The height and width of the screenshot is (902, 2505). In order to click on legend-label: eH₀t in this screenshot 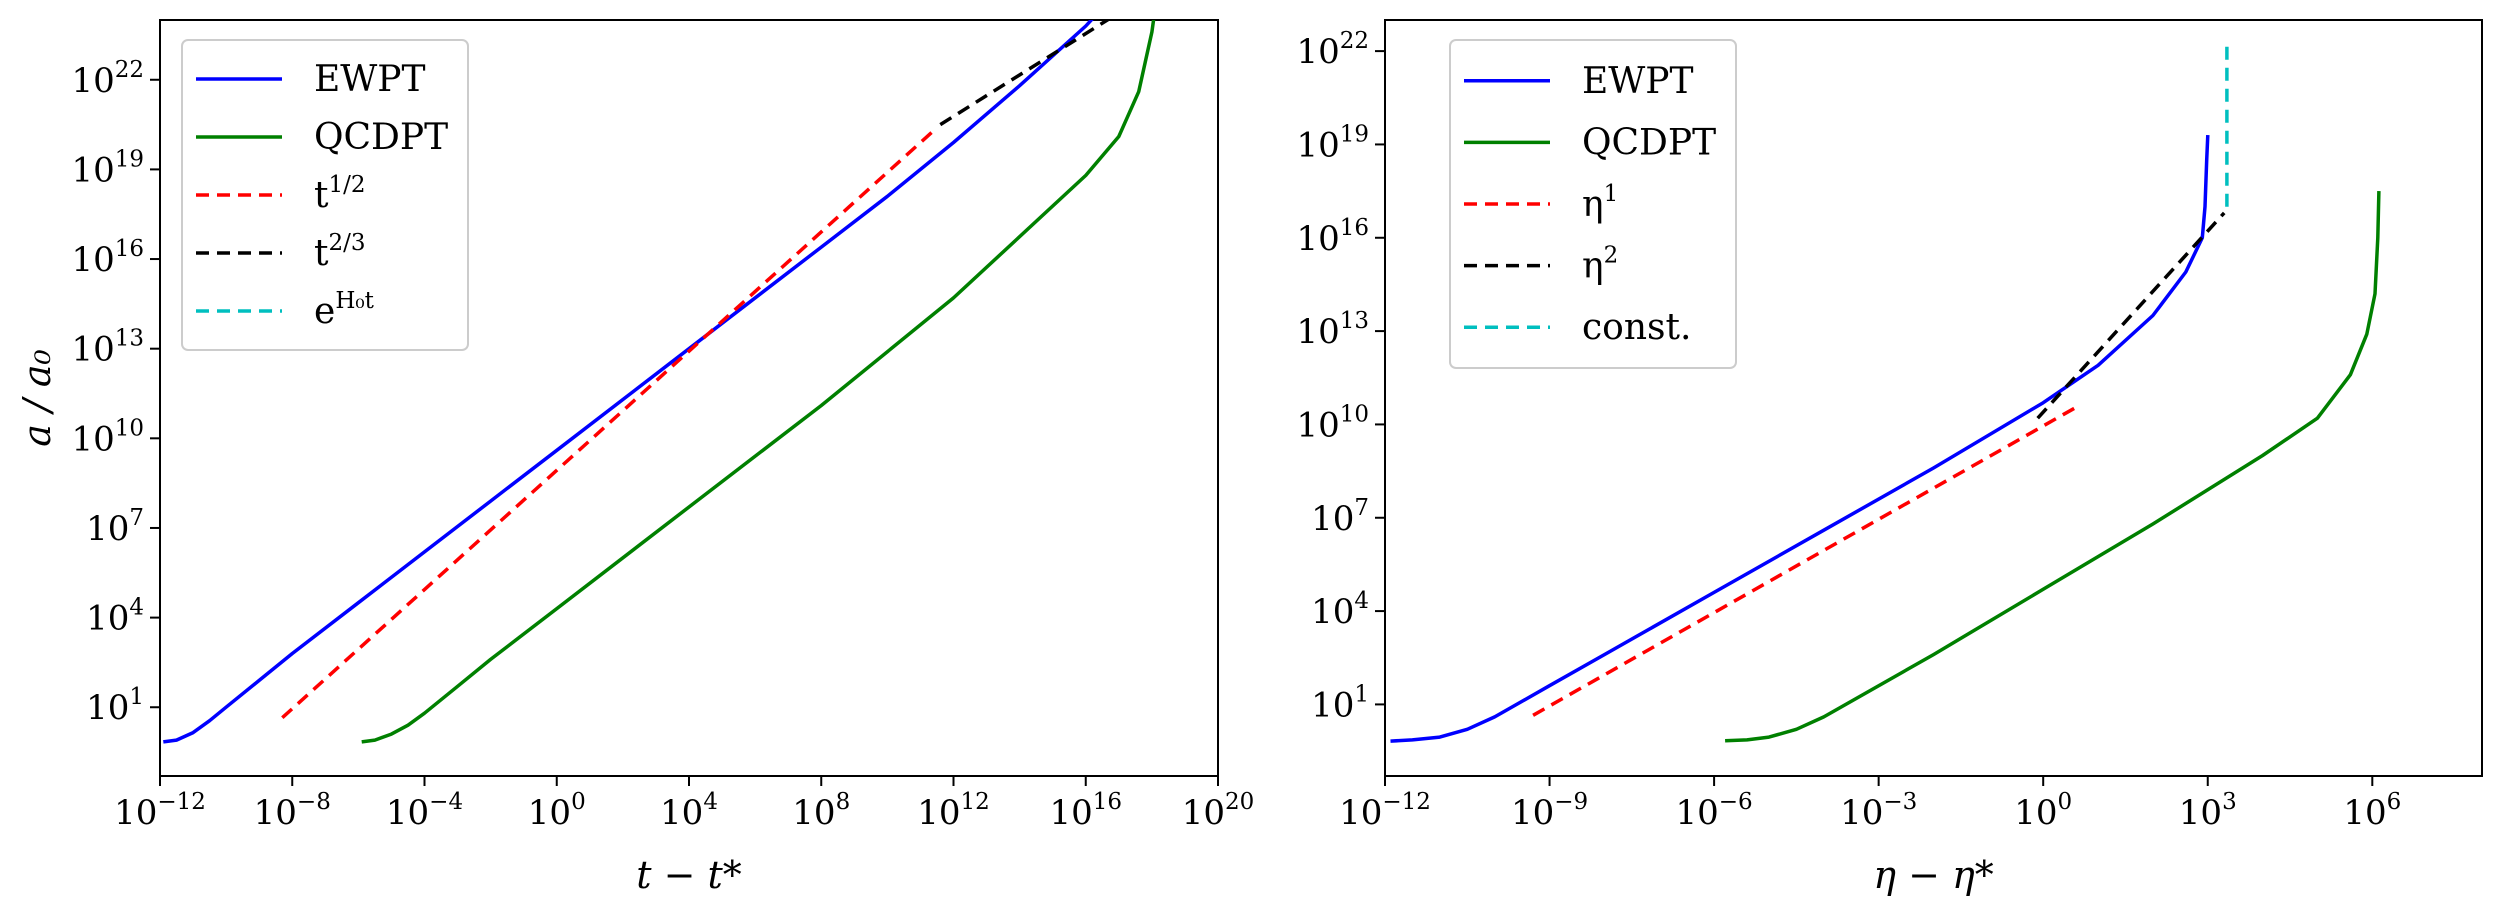, I will do `click(344, 310)`.